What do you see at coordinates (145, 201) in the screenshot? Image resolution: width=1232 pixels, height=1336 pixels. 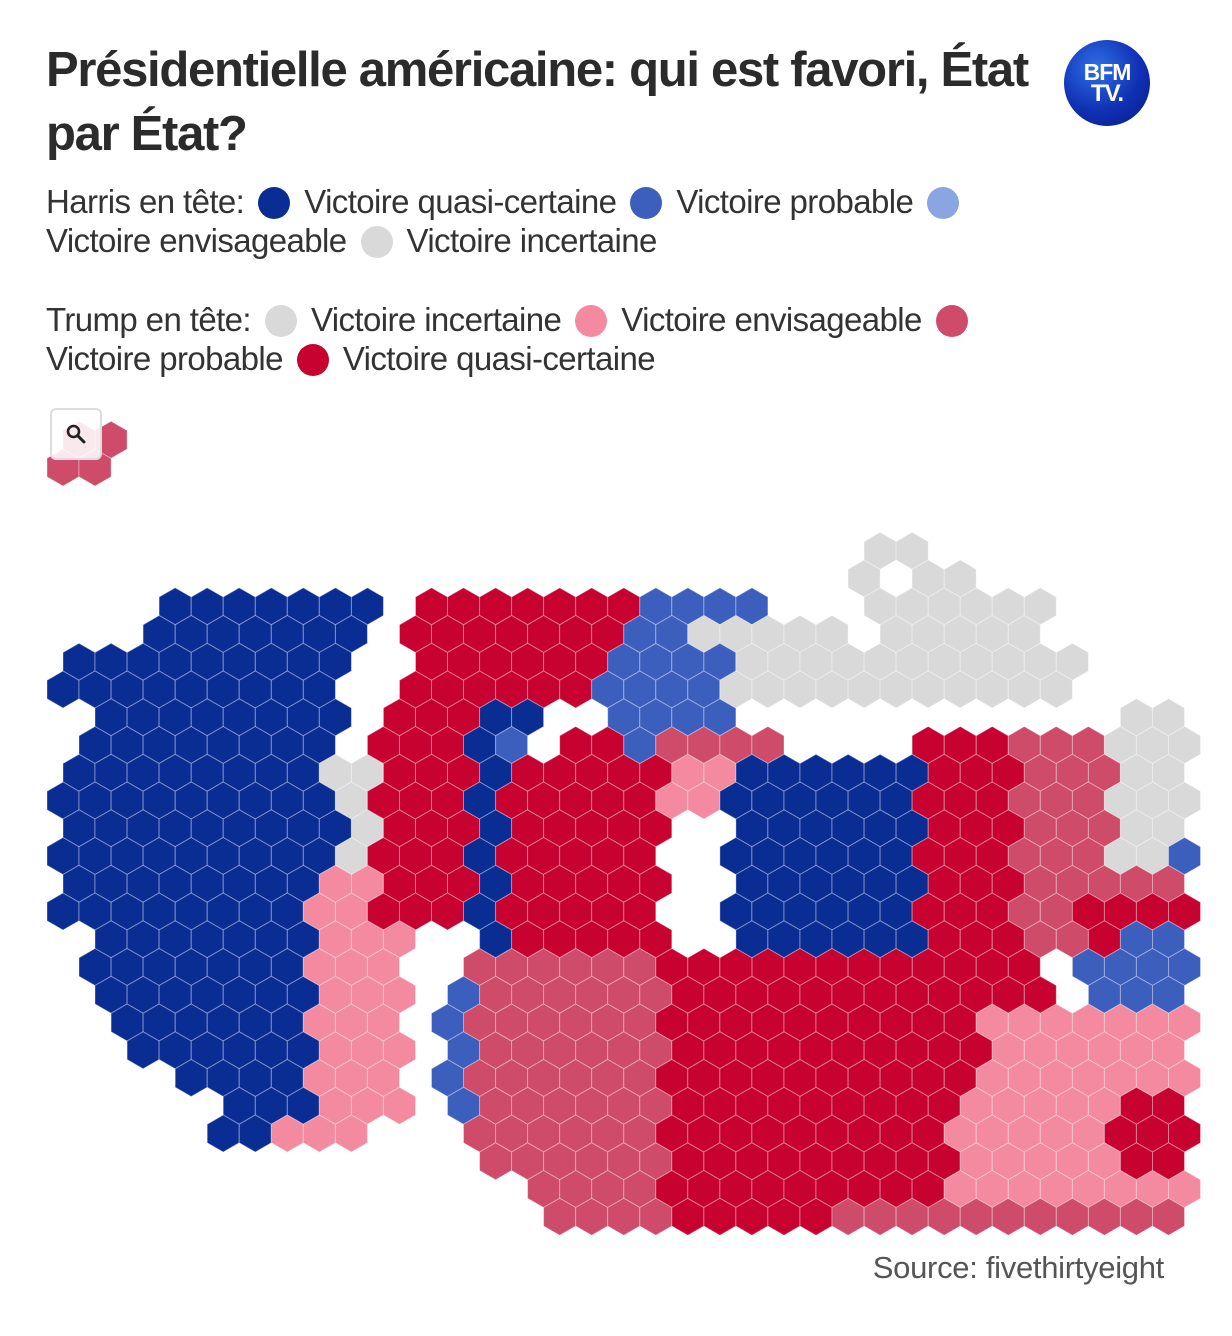 I see `legend-harris-lead: Harris en tête:` at bounding box center [145, 201].